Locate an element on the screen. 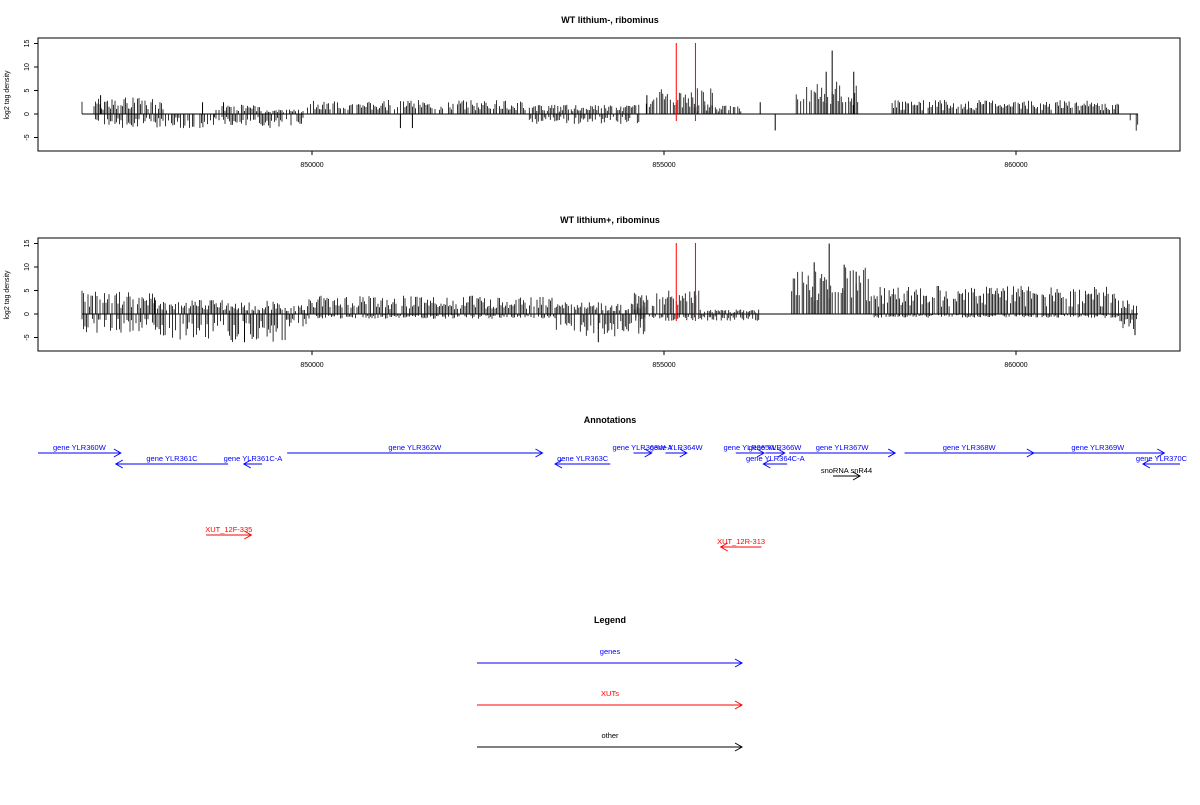  feature-xut-12f-335: XUT_12F-335 is located at coordinates (229, 532).